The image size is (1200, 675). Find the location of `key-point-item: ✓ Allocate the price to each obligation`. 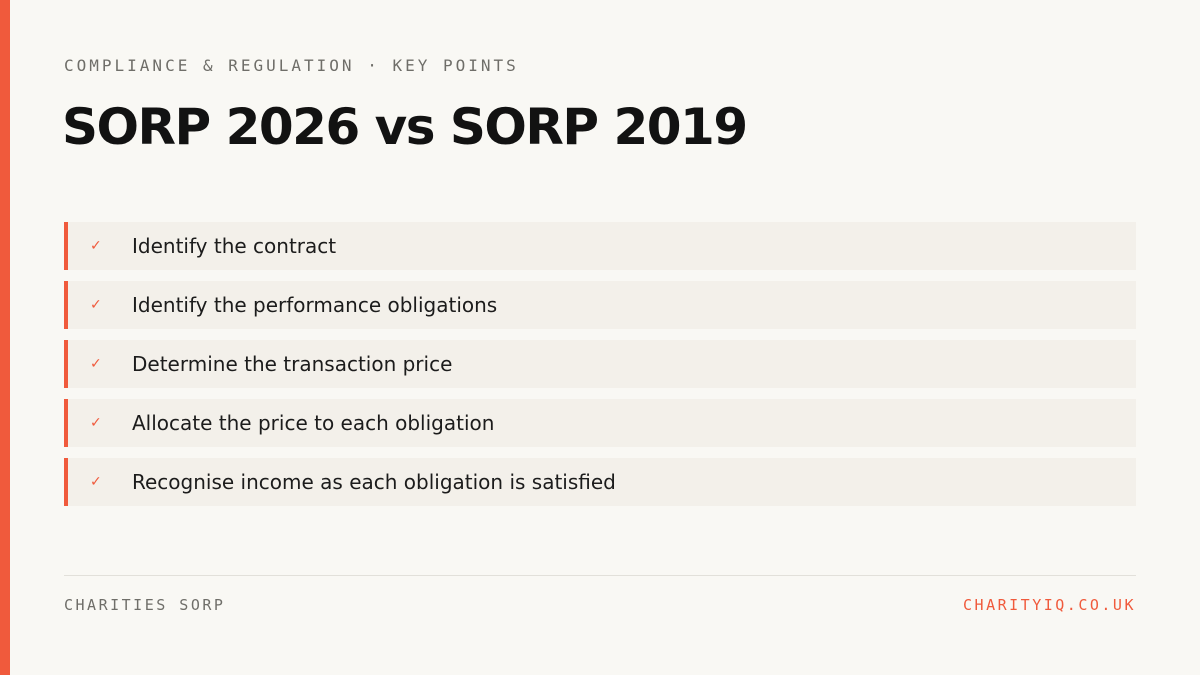

key-point-item: ✓ Allocate the price to each obligation is located at coordinates (600, 423).